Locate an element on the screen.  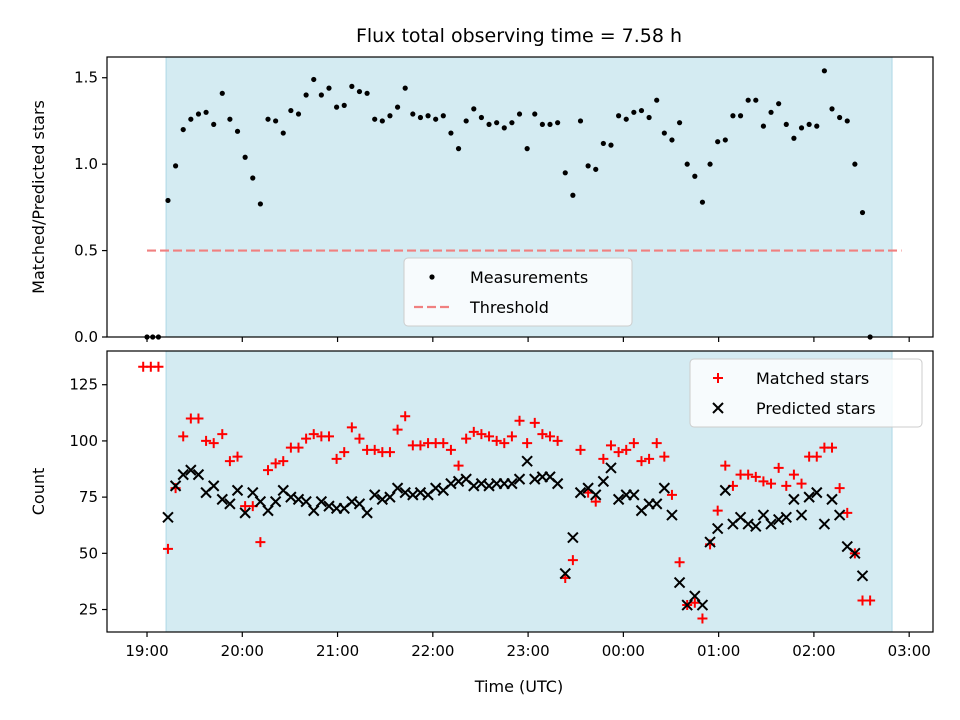
x-tick-label: 01:00 is located at coordinates (718, 651).